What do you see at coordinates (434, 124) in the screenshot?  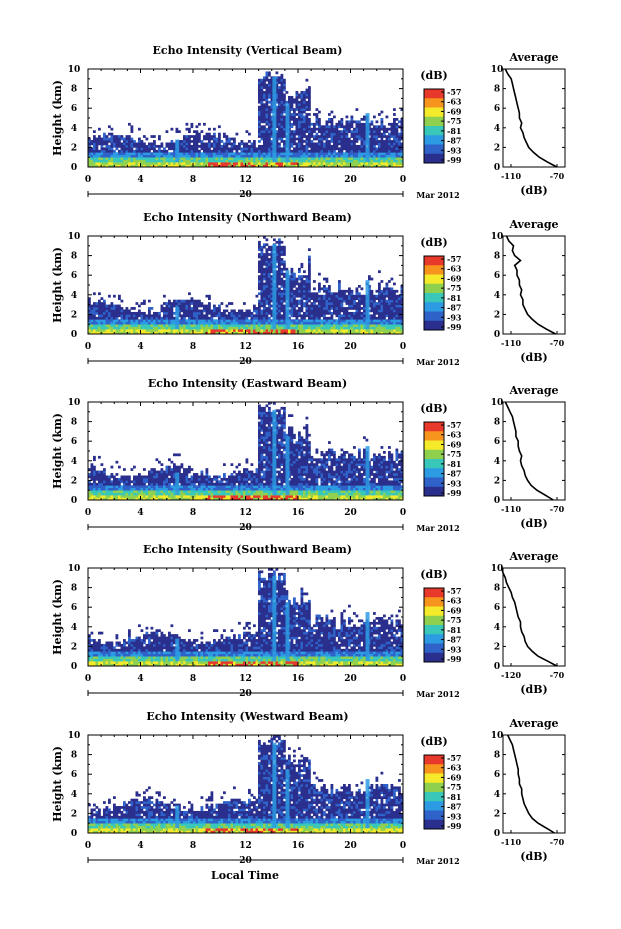 I see `colorbar-swatch` at bounding box center [434, 124].